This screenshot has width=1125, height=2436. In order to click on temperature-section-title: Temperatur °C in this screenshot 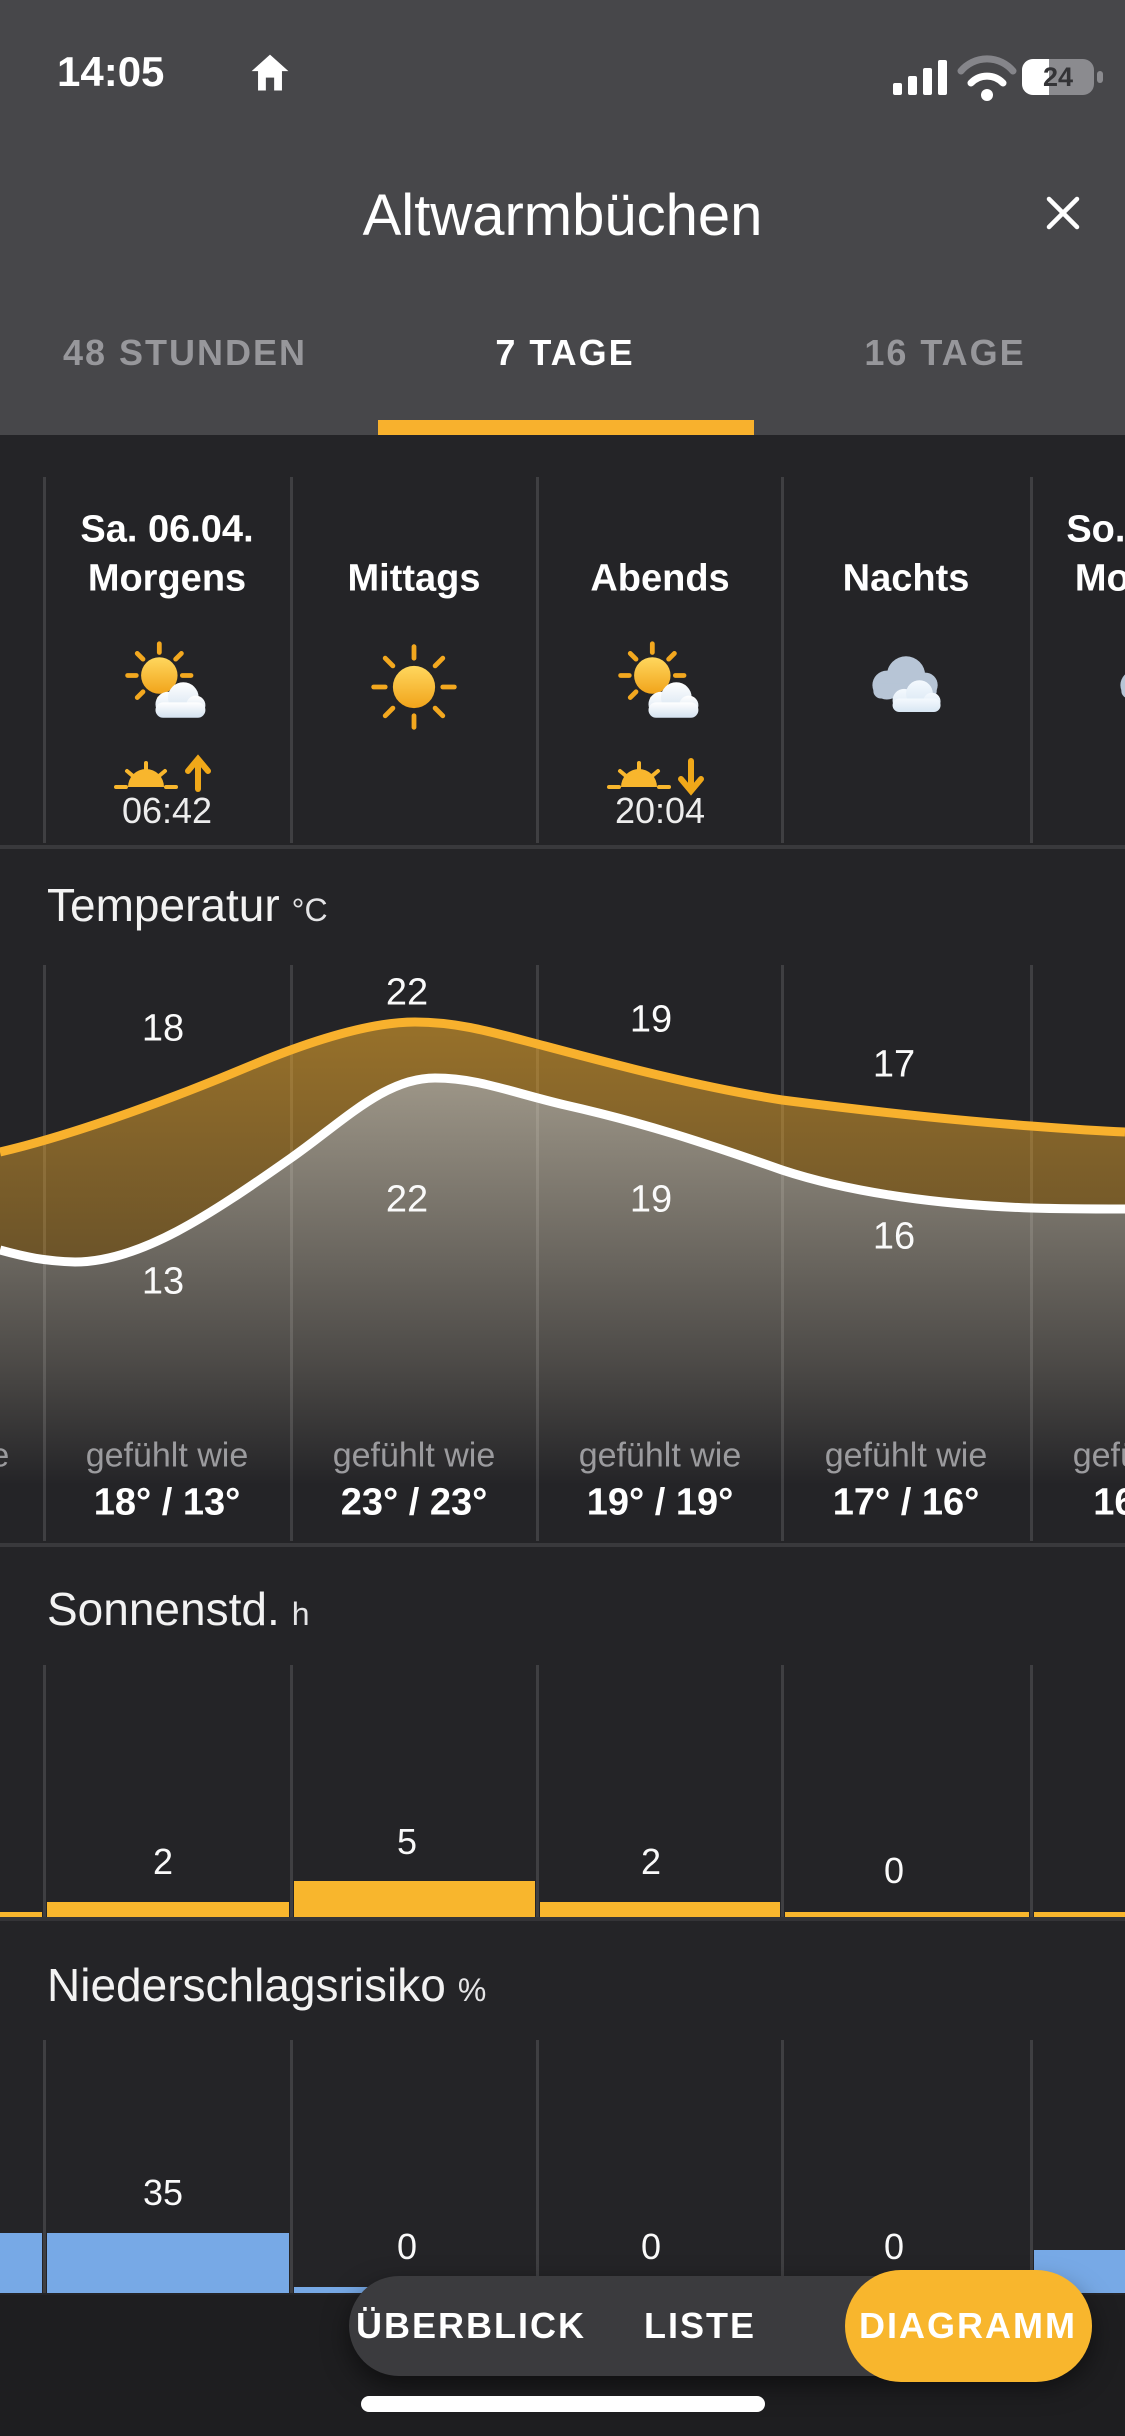, I will do `click(187, 905)`.